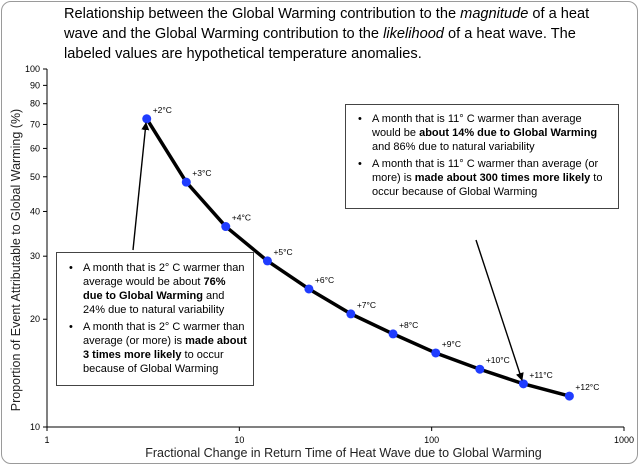 Image resolution: width=639 pixels, height=465 pixels. I want to click on title-emphasis-likelihood: likelihood, so click(413, 34).